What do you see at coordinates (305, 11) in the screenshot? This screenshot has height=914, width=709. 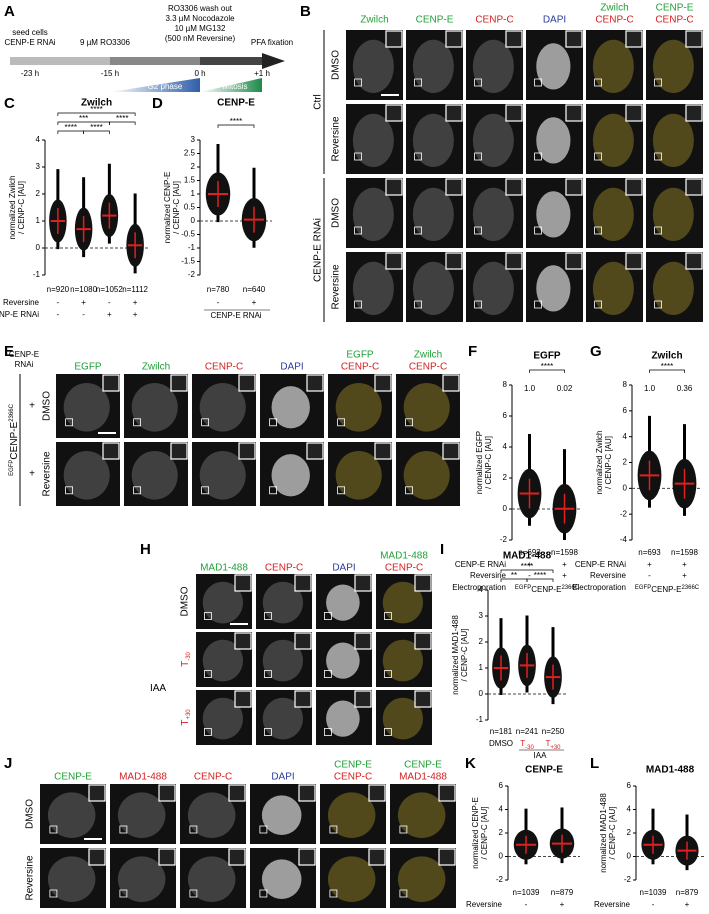 I see `panel-label: B` at bounding box center [305, 11].